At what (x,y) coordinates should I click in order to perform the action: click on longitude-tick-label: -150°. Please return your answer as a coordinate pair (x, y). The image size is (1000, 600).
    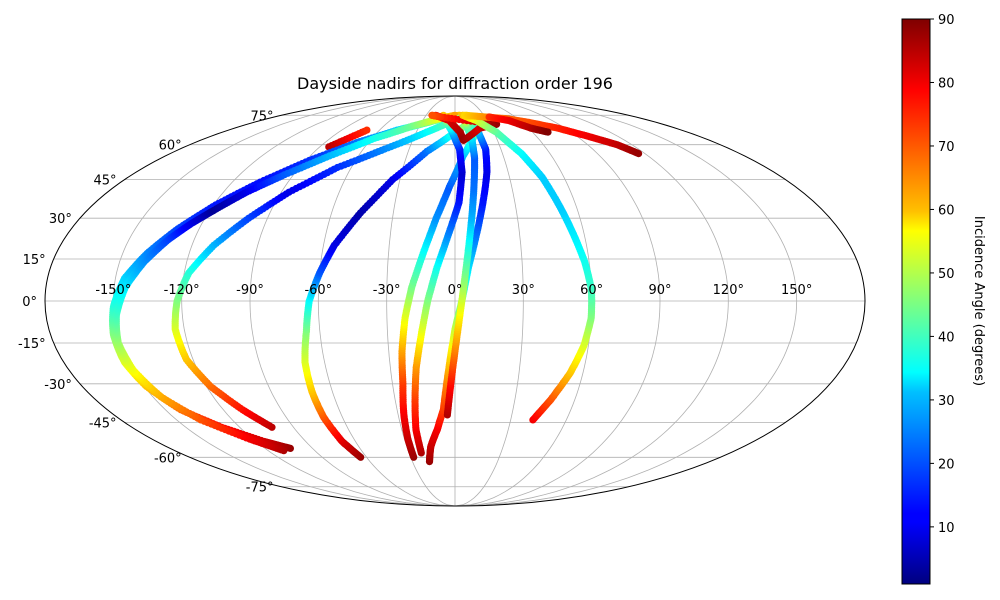
    Looking at the image, I should click on (113, 290).